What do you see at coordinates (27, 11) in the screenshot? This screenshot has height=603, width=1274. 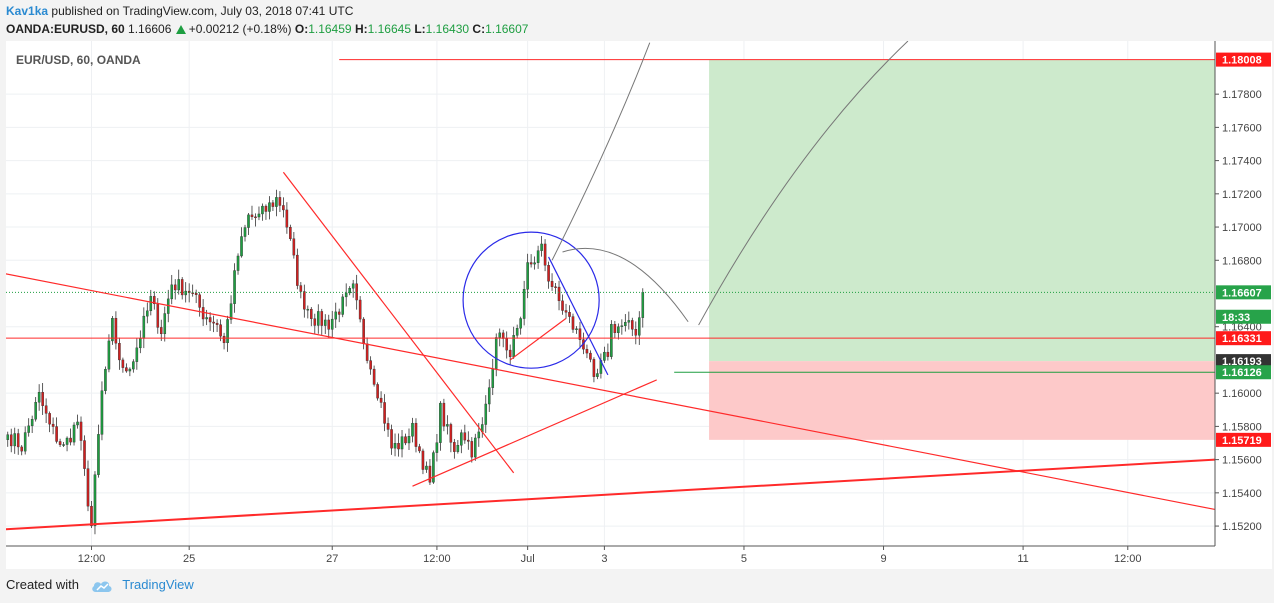 I see `author-link: Kav1ka` at bounding box center [27, 11].